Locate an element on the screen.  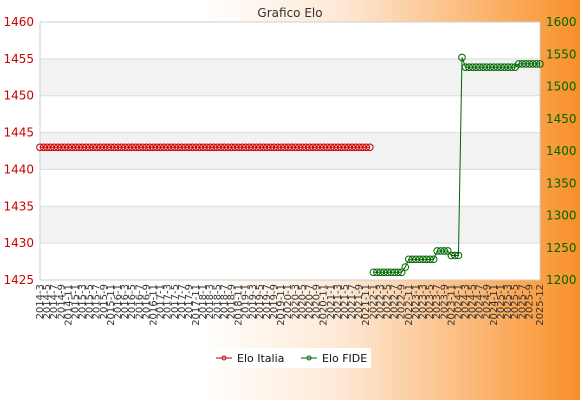
y-axis-right: 1200 1250 1300 1350 1400 1450 1500 1550 1600 is located at coordinates (561, 151).